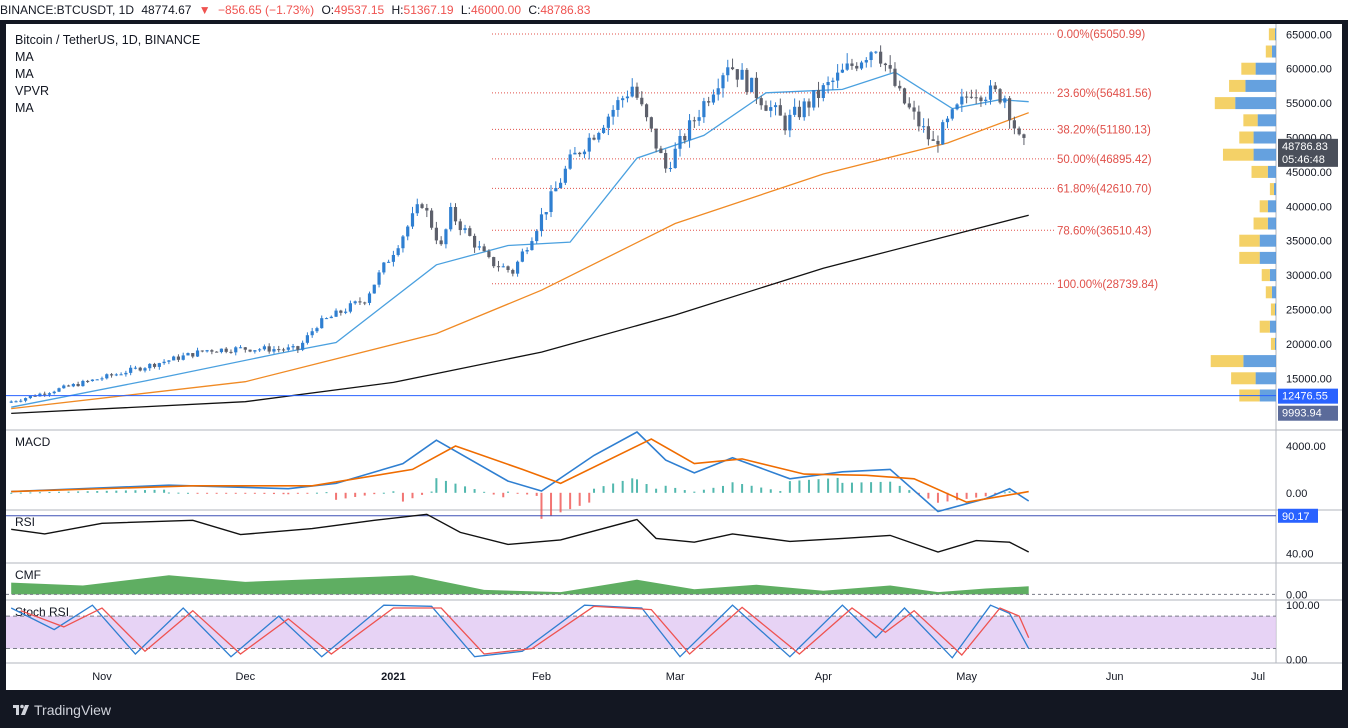  What do you see at coordinates (28, 575) in the screenshot?
I see `pane-title: CMF` at bounding box center [28, 575].